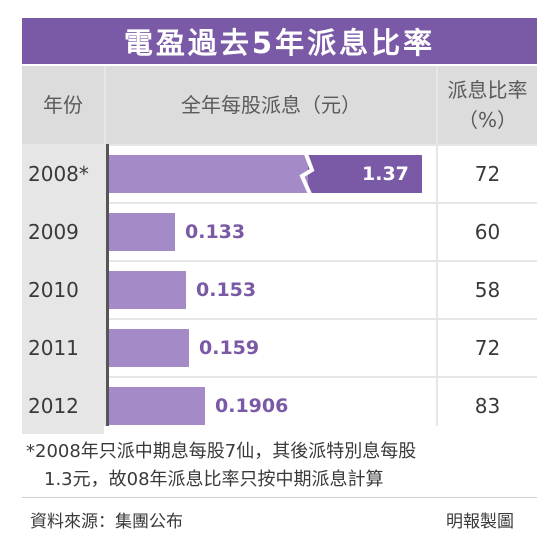  I want to click on footer-divider, so click(279, 497).